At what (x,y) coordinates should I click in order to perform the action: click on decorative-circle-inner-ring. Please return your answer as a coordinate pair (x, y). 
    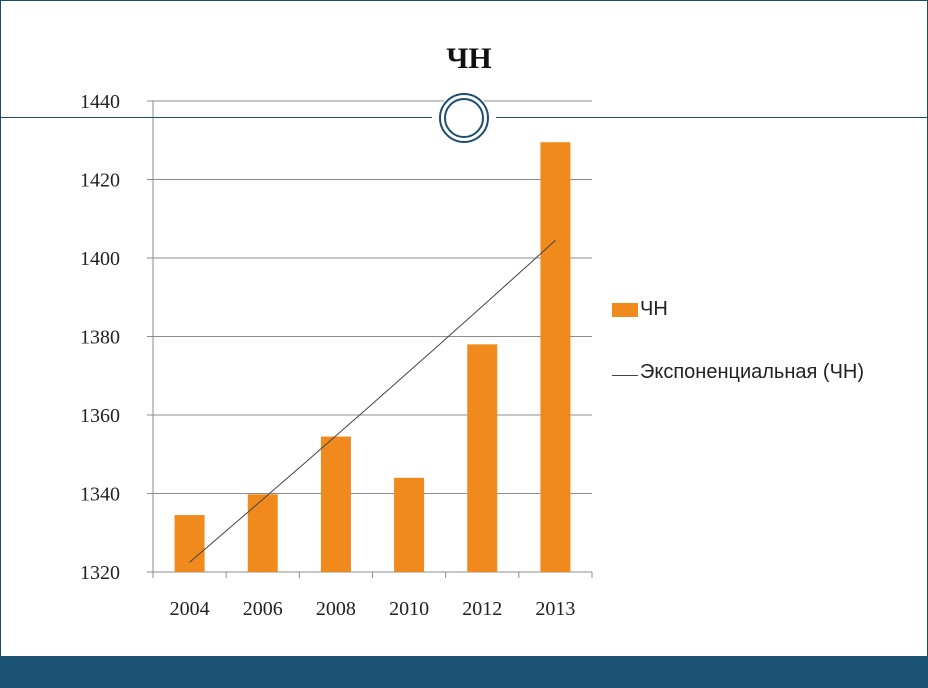
    Looking at the image, I should click on (464, 118).